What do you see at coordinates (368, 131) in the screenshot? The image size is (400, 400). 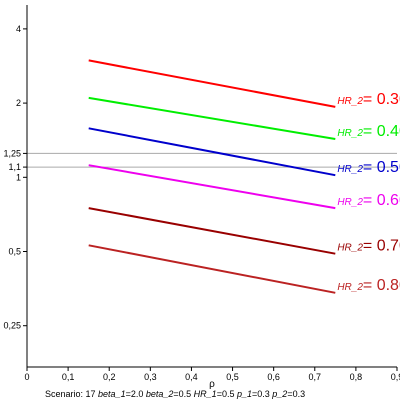 I see `series-label-2: HR_2= 0.4000` at bounding box center [368, 131].